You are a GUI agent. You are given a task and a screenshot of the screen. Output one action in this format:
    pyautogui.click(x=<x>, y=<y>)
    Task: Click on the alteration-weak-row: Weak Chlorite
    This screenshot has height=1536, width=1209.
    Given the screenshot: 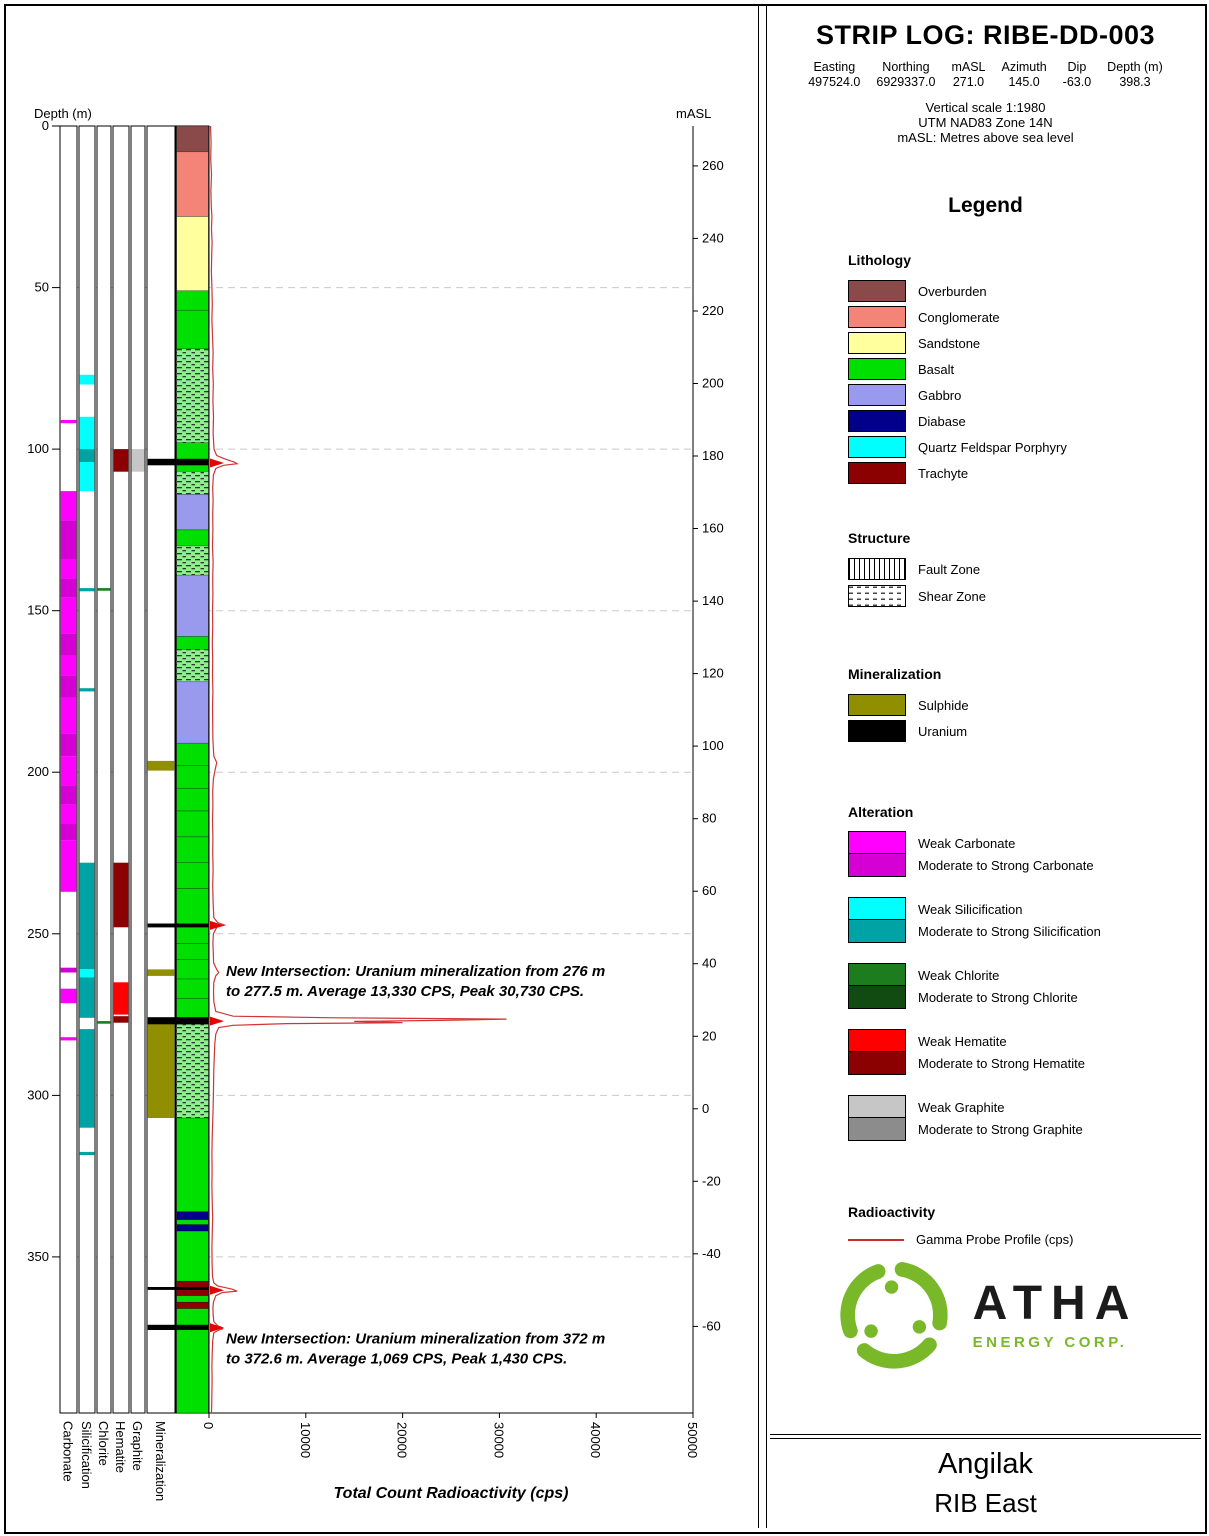 What is the action you would take?
    pyautogui.click(x=1020, y=975)
    